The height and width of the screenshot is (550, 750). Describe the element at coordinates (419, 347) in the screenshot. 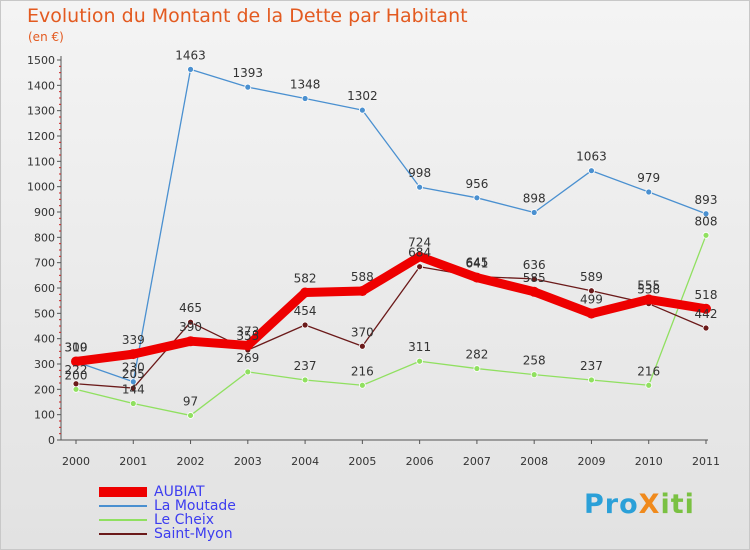

I see `data-label: 311` at that location.